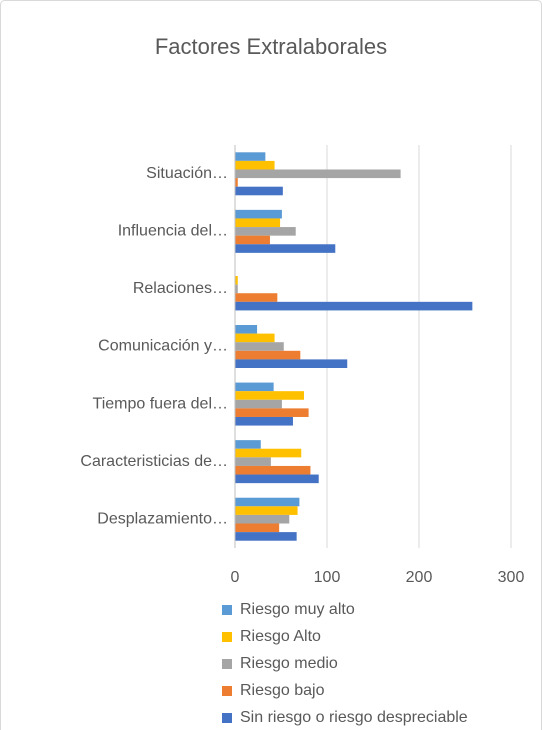 This screenshot has width=542, height=730. I want to click on x-tick-label: 0, so click(235, 577).